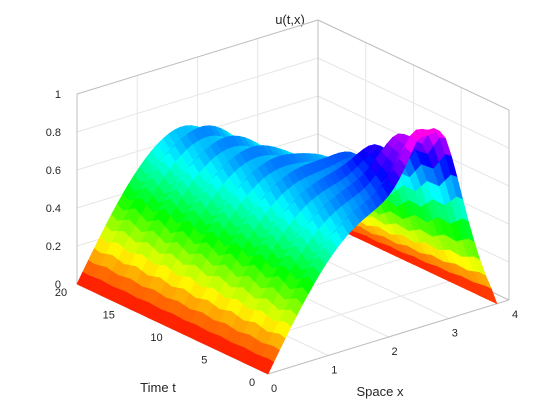  Describe the element at coordinates (53, 247) in the screenshot. I see `z-tick-label: 0.2` at that location.